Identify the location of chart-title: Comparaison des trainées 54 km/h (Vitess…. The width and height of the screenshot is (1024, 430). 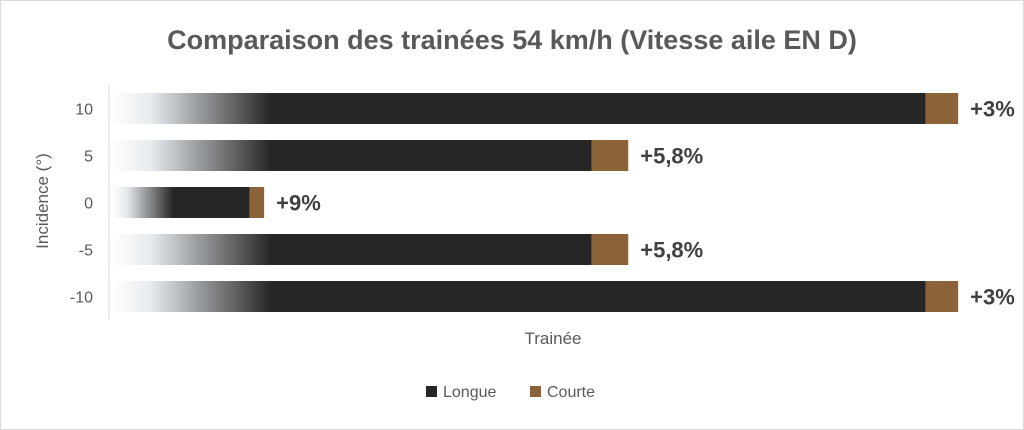
(512, 40).